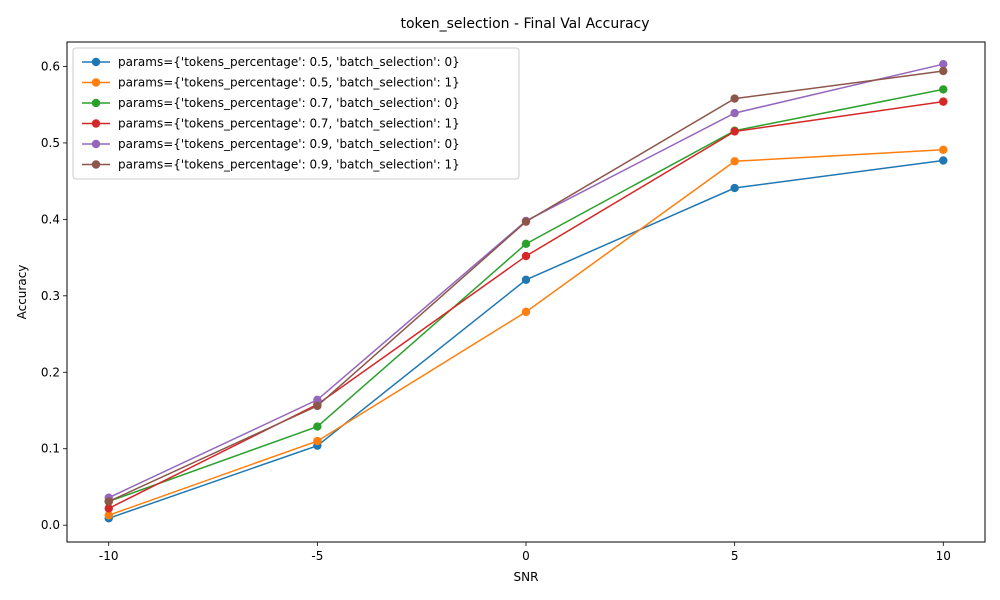 Image resolution: width=1000 pixels, height=600 pixels. What do you see at coordinates (50, 449) in the screenshot?
I see `y-tick-label: 0.1` at bounding box center [50, 449].